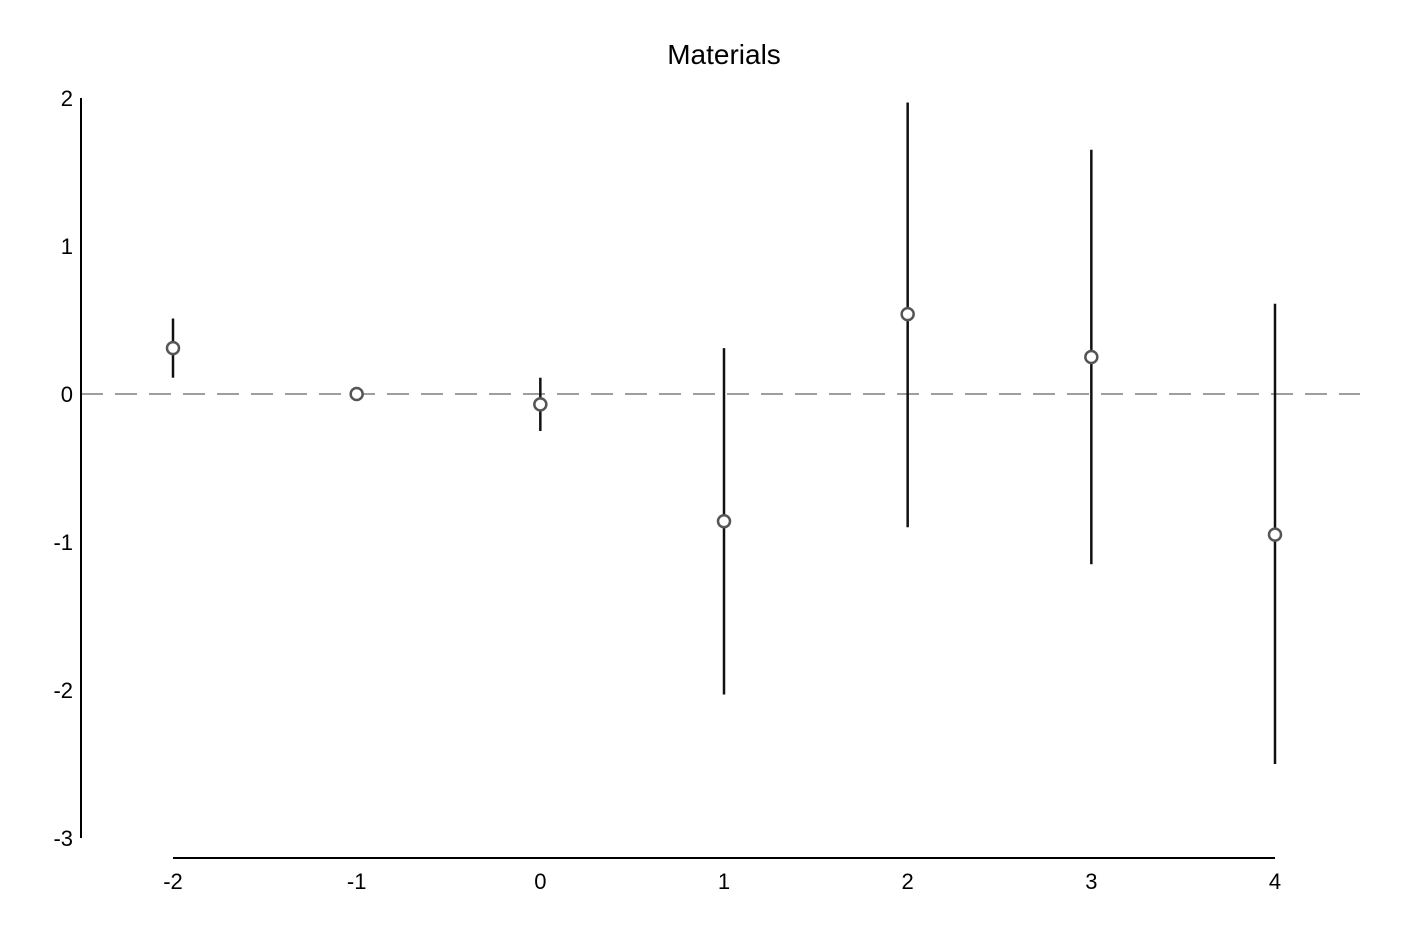  Describe the element at coordinates (908, 881) in the screenshot. I see `x-tick-label: 2` at that location.